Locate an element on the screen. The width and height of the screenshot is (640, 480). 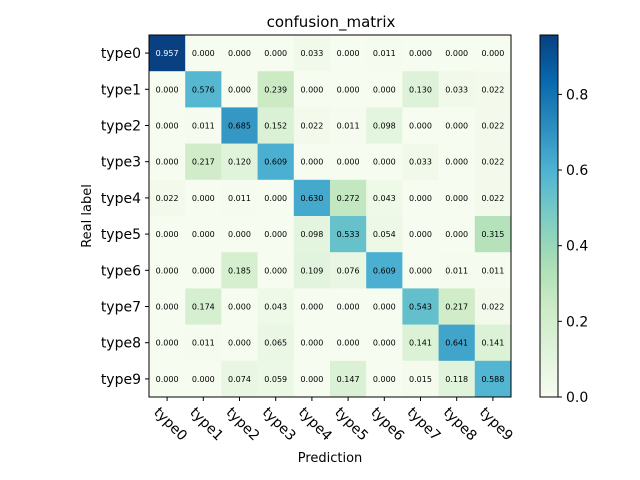
cell-value-label: 0.630 is located at coordinates (311, 198).